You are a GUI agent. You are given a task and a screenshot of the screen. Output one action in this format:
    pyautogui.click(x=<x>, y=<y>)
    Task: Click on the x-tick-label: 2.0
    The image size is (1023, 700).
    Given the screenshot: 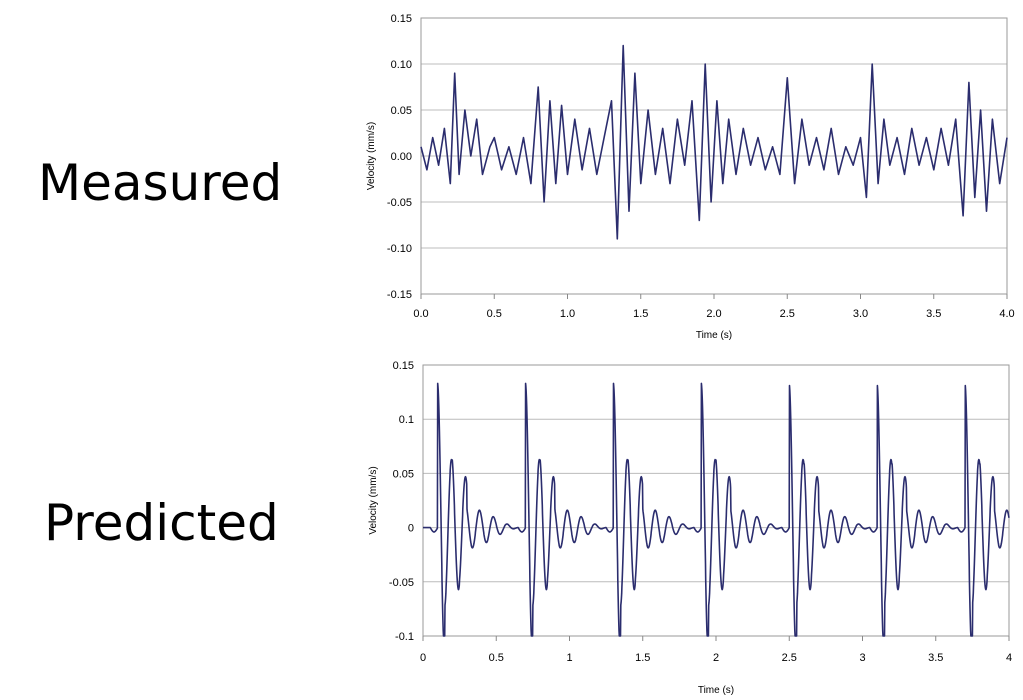 What is the action you would take?
    pyautogui.click(x=713, y=314)
    